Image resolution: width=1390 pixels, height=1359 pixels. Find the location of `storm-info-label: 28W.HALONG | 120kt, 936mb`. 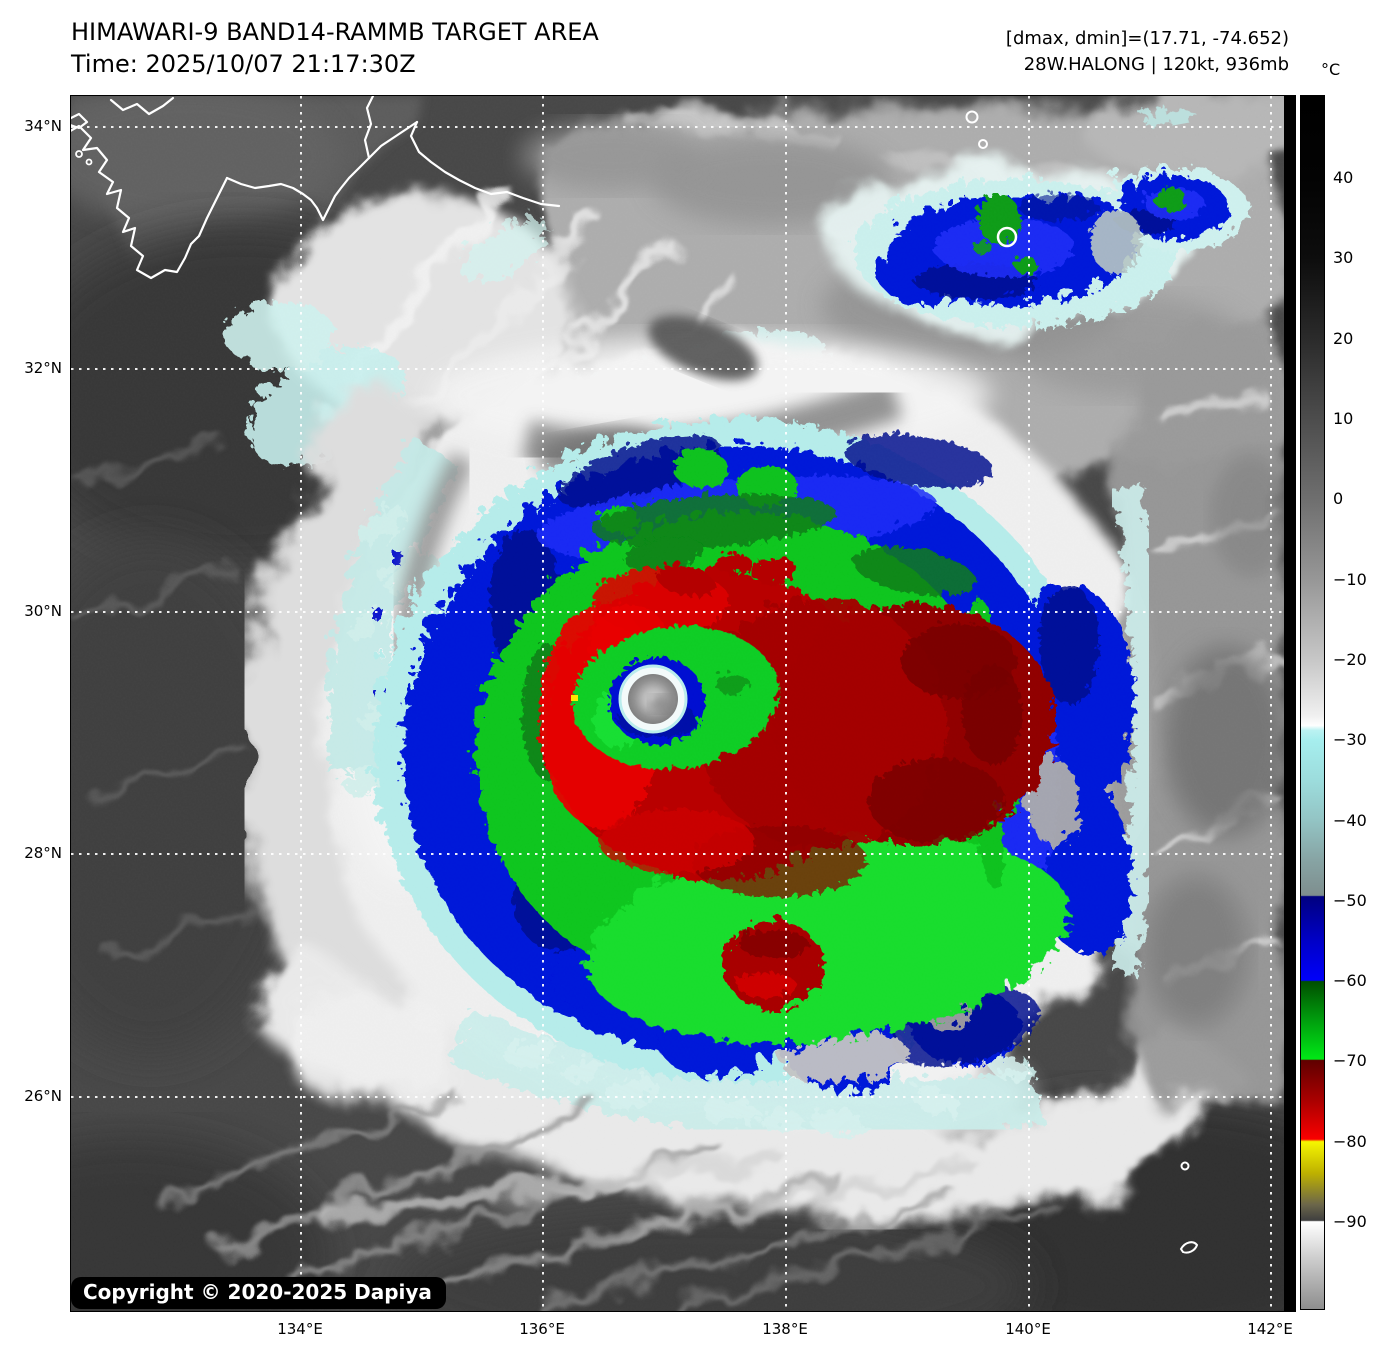

storm-info-label: 28W.HALONG | 120kt, 936mb is located at coordinates (1156, 64).